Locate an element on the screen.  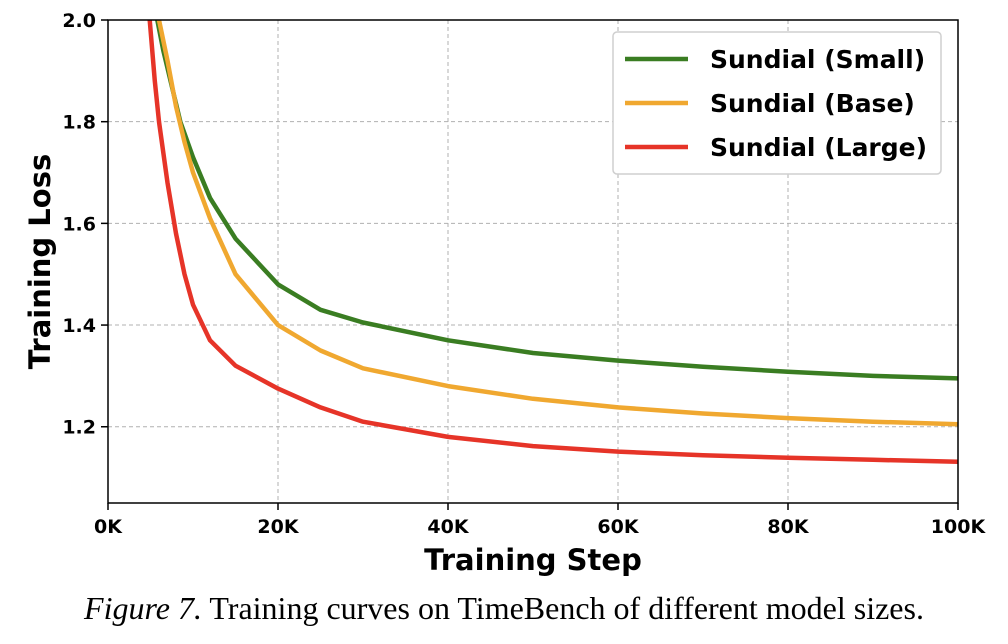
x-tick-label: 0K is located at coordinates (108, 527).